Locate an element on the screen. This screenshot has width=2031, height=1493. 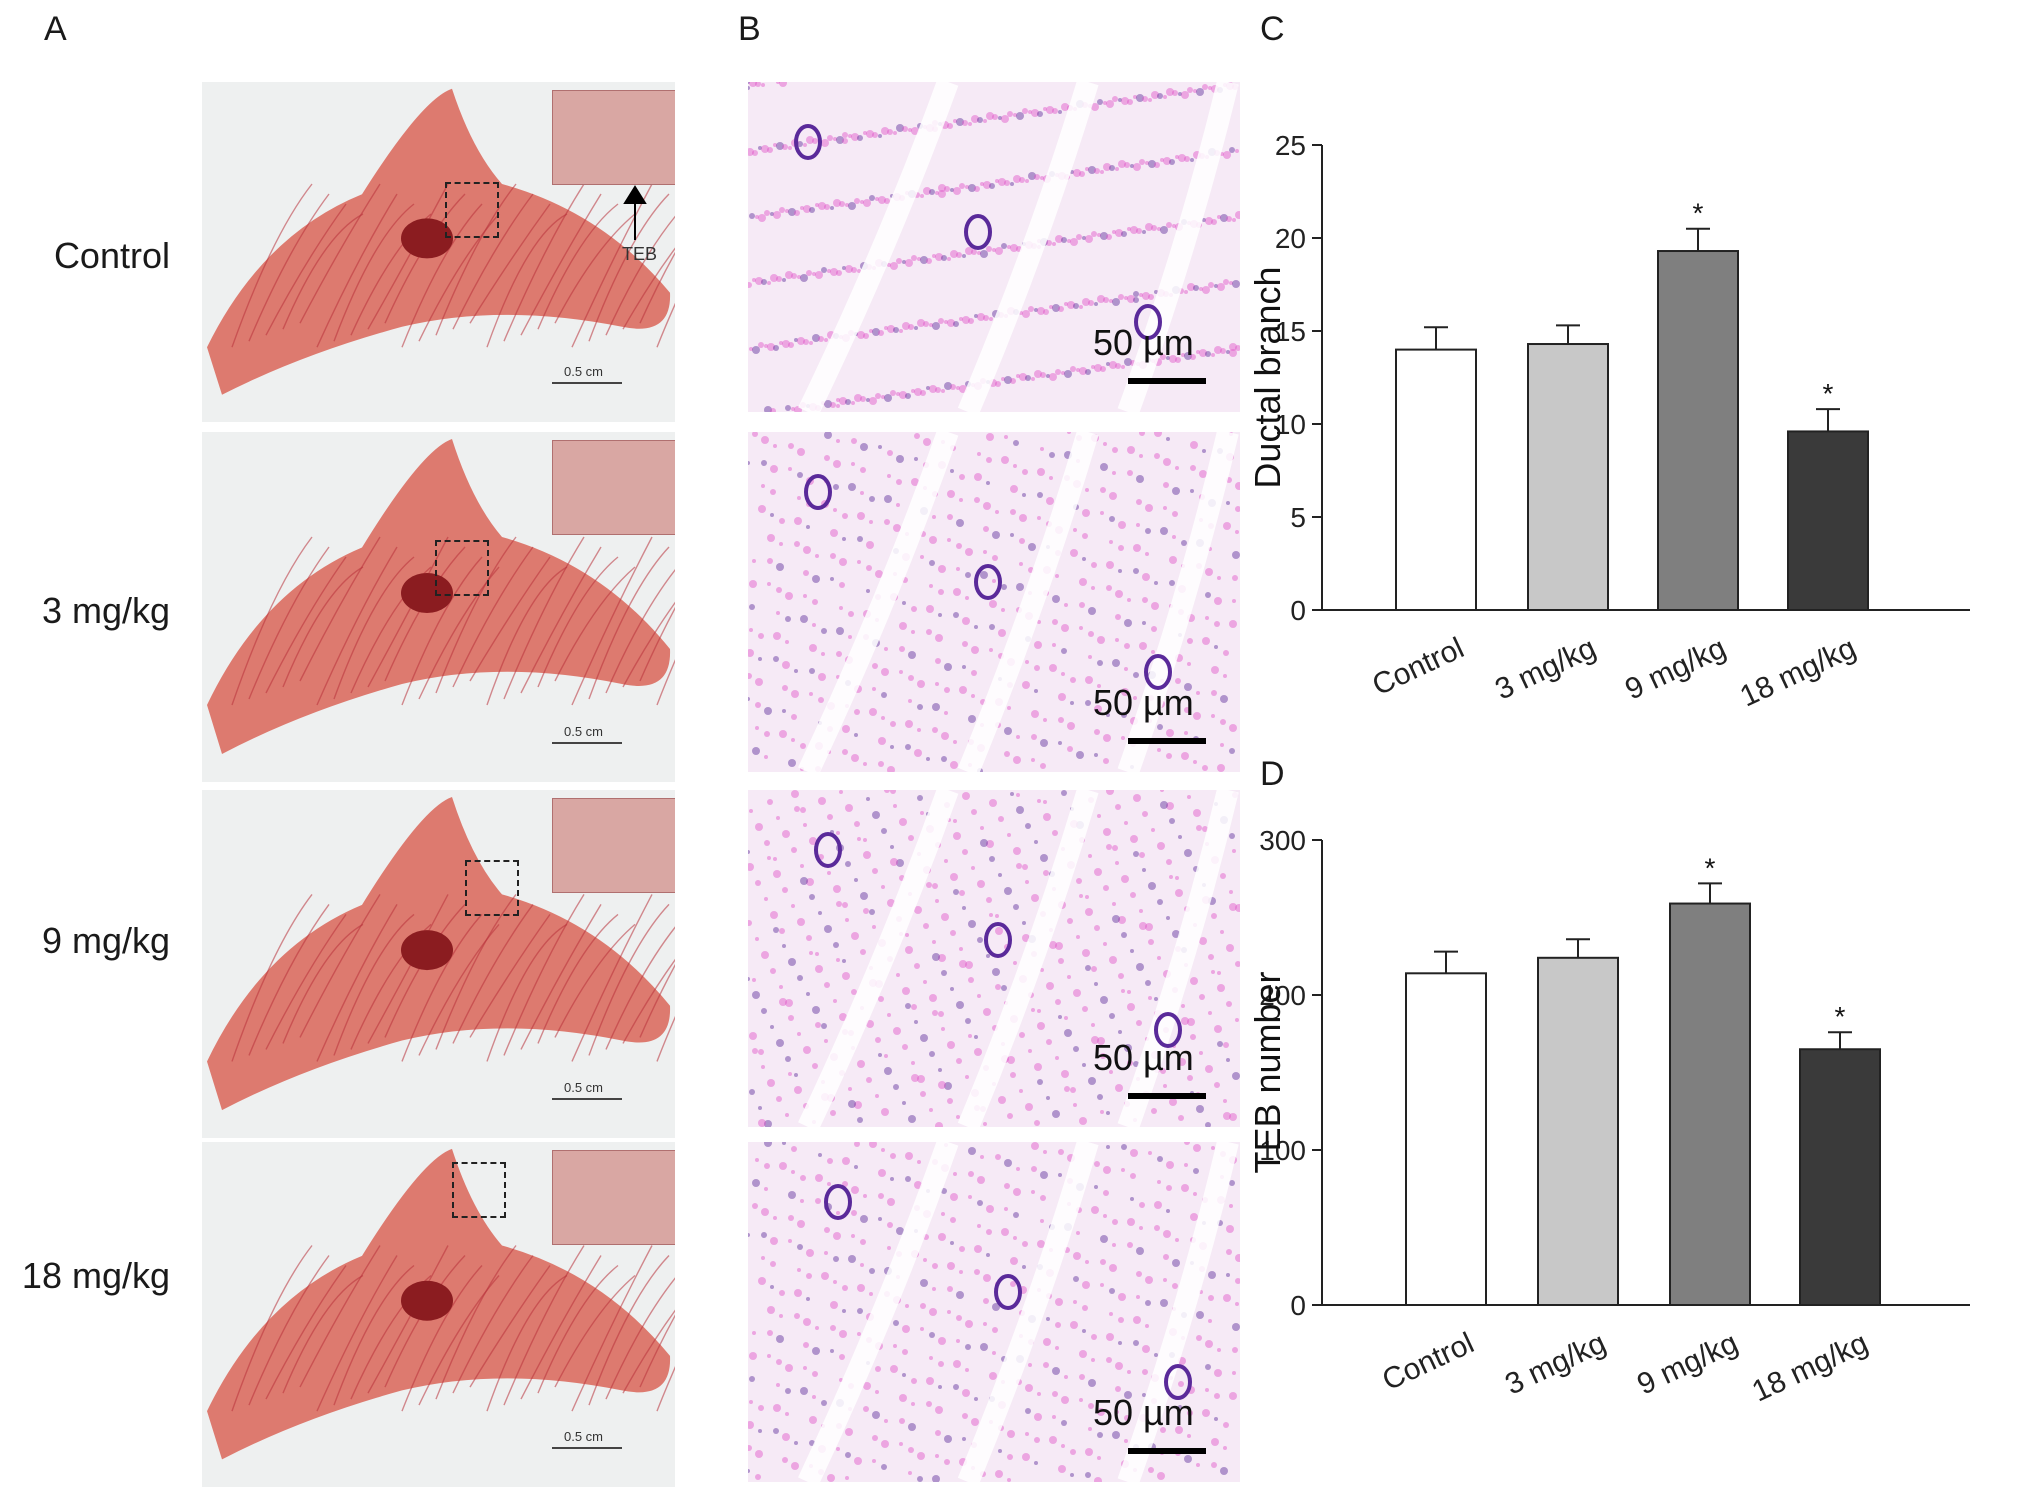
row-label-3mg: 3 mg/kg is located at coordinates (105, 610).